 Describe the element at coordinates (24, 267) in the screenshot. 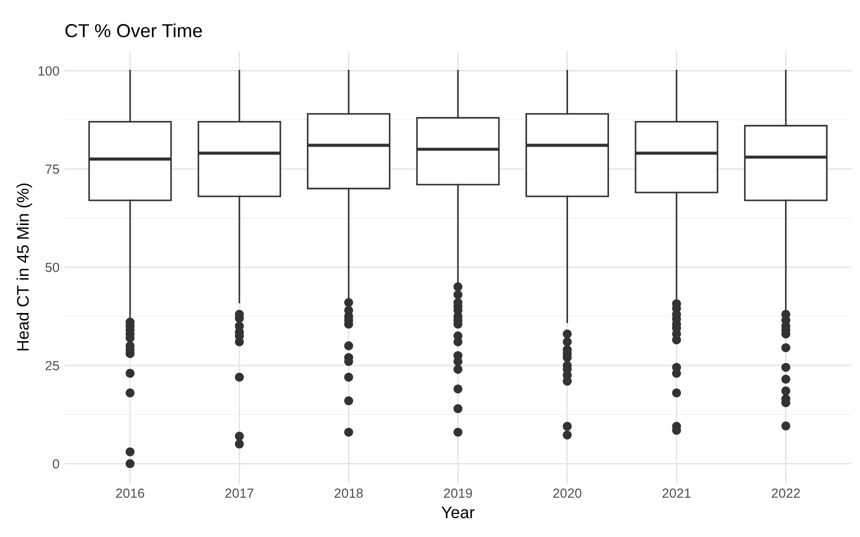

I see `y-axis-title: Head CT in 45 Min (%)` at that location.